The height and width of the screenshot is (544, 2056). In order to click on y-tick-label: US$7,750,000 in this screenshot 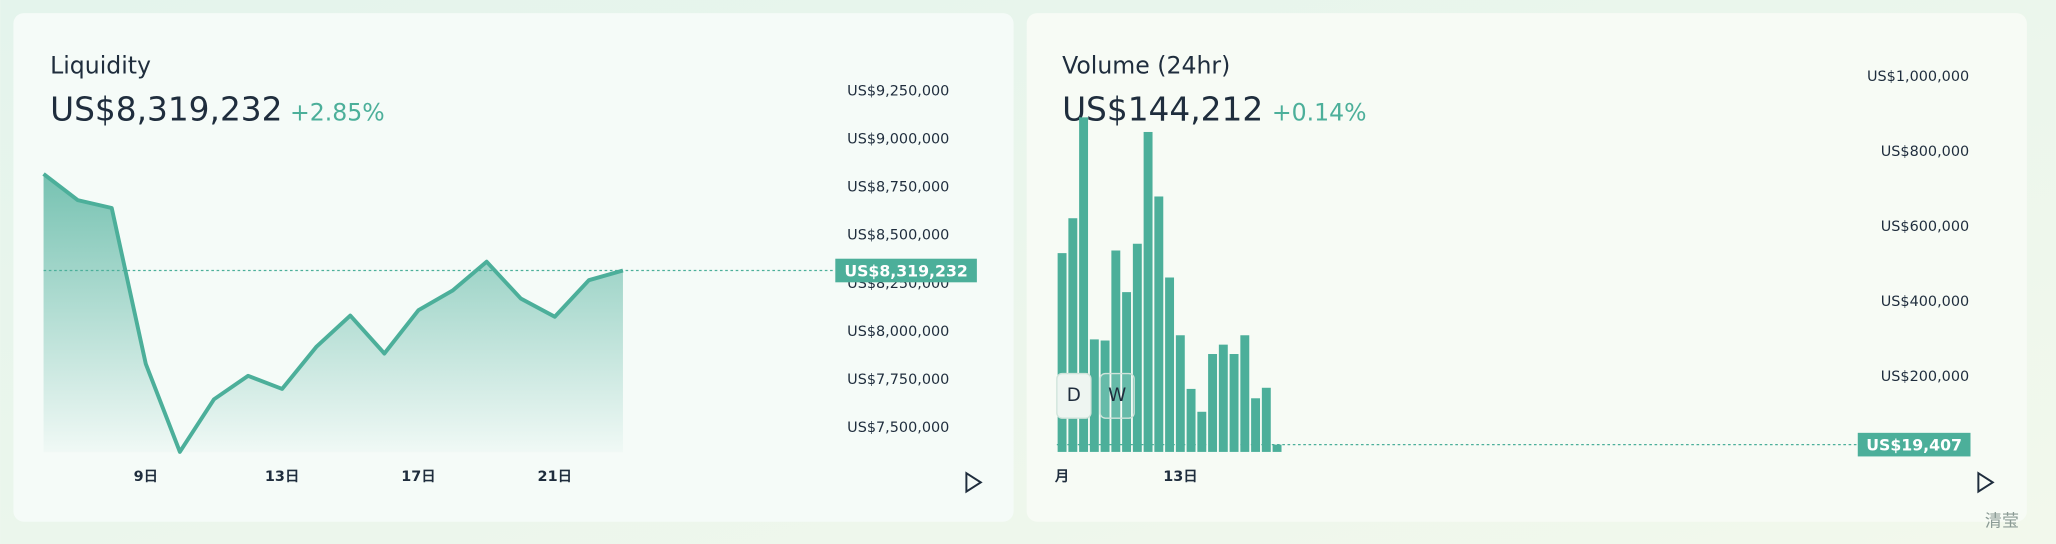, I will do `click(898, 380)`.